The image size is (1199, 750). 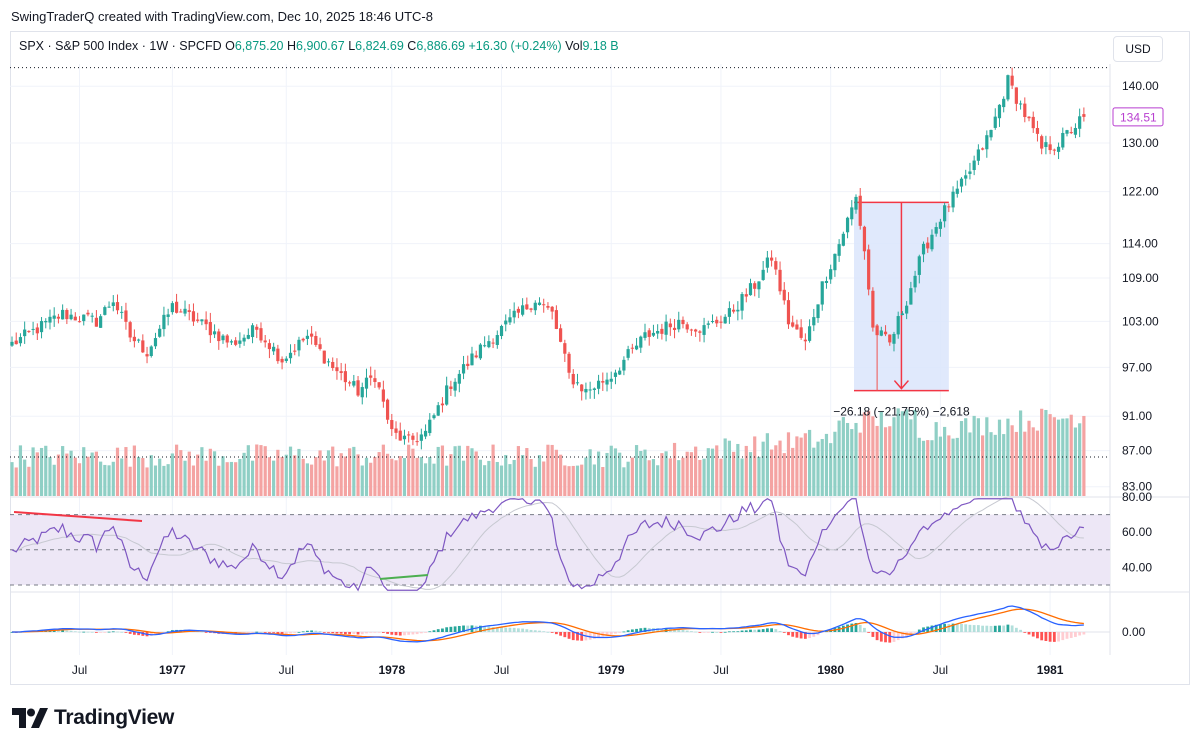 I want to click on tradingview-logo: TradingView, so click(x=93, y=718).